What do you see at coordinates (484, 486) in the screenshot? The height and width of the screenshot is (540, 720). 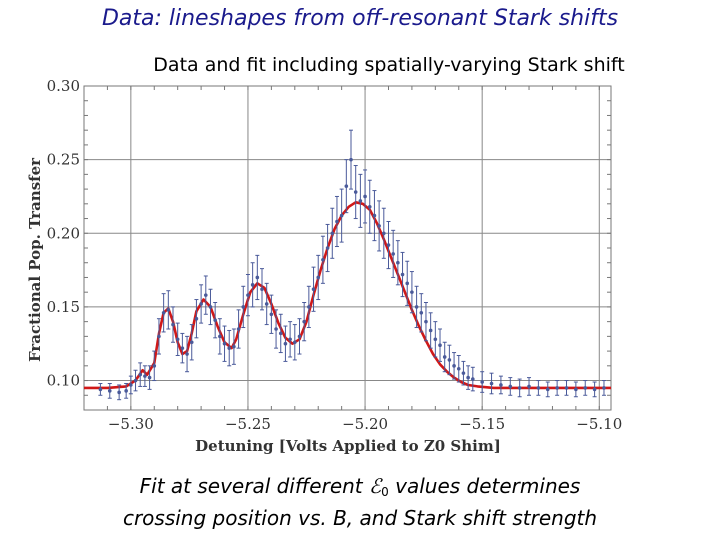 I see `caption-part-2: values determines` at bounding box center [484, 486].